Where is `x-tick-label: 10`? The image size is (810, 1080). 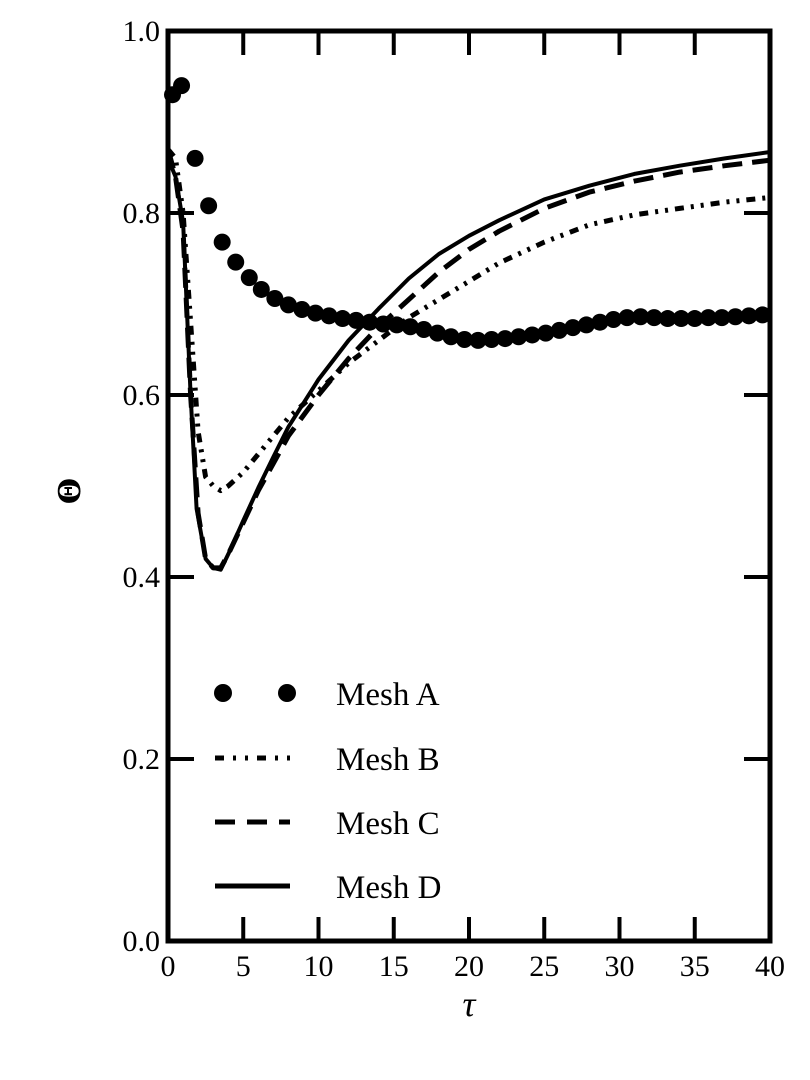 x-tick-label: 10 is located at coordinates (319, 966).